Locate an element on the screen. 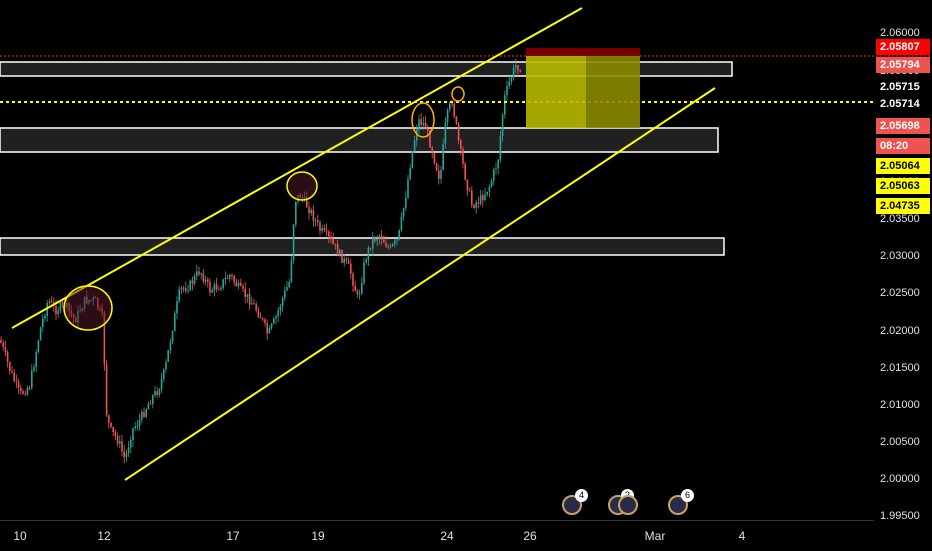 The height and width of the screenshot is (551, 932). price-label: 2.05807 is located at coordinates (903, 47).